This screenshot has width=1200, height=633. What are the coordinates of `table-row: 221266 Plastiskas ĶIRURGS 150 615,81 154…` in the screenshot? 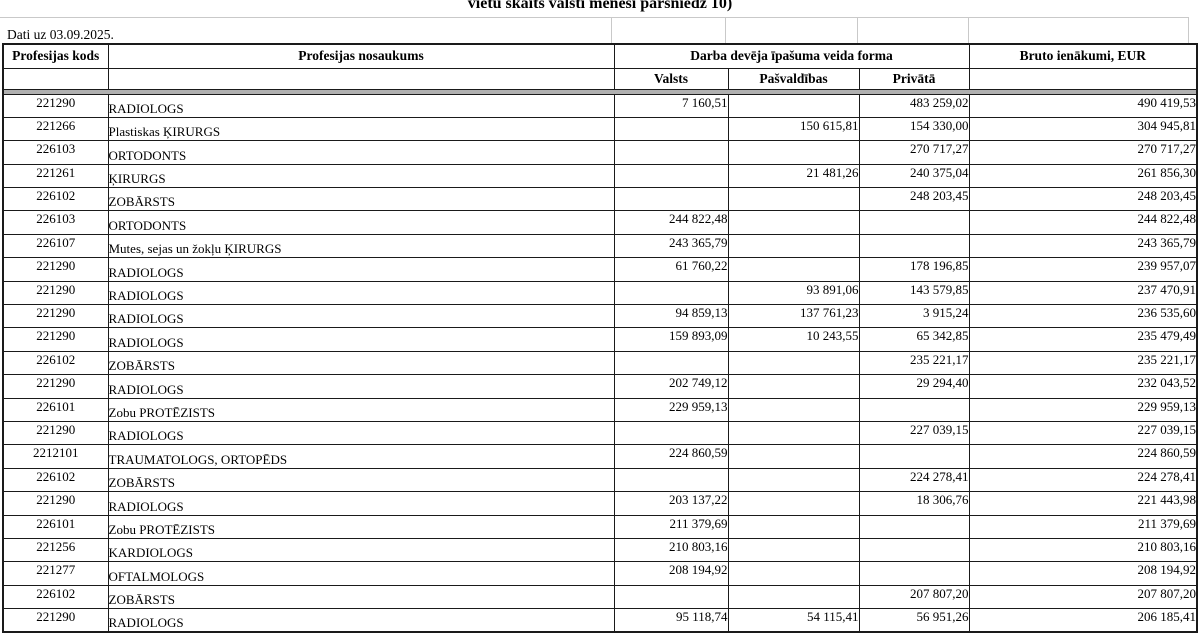 It's located at (600, 129).